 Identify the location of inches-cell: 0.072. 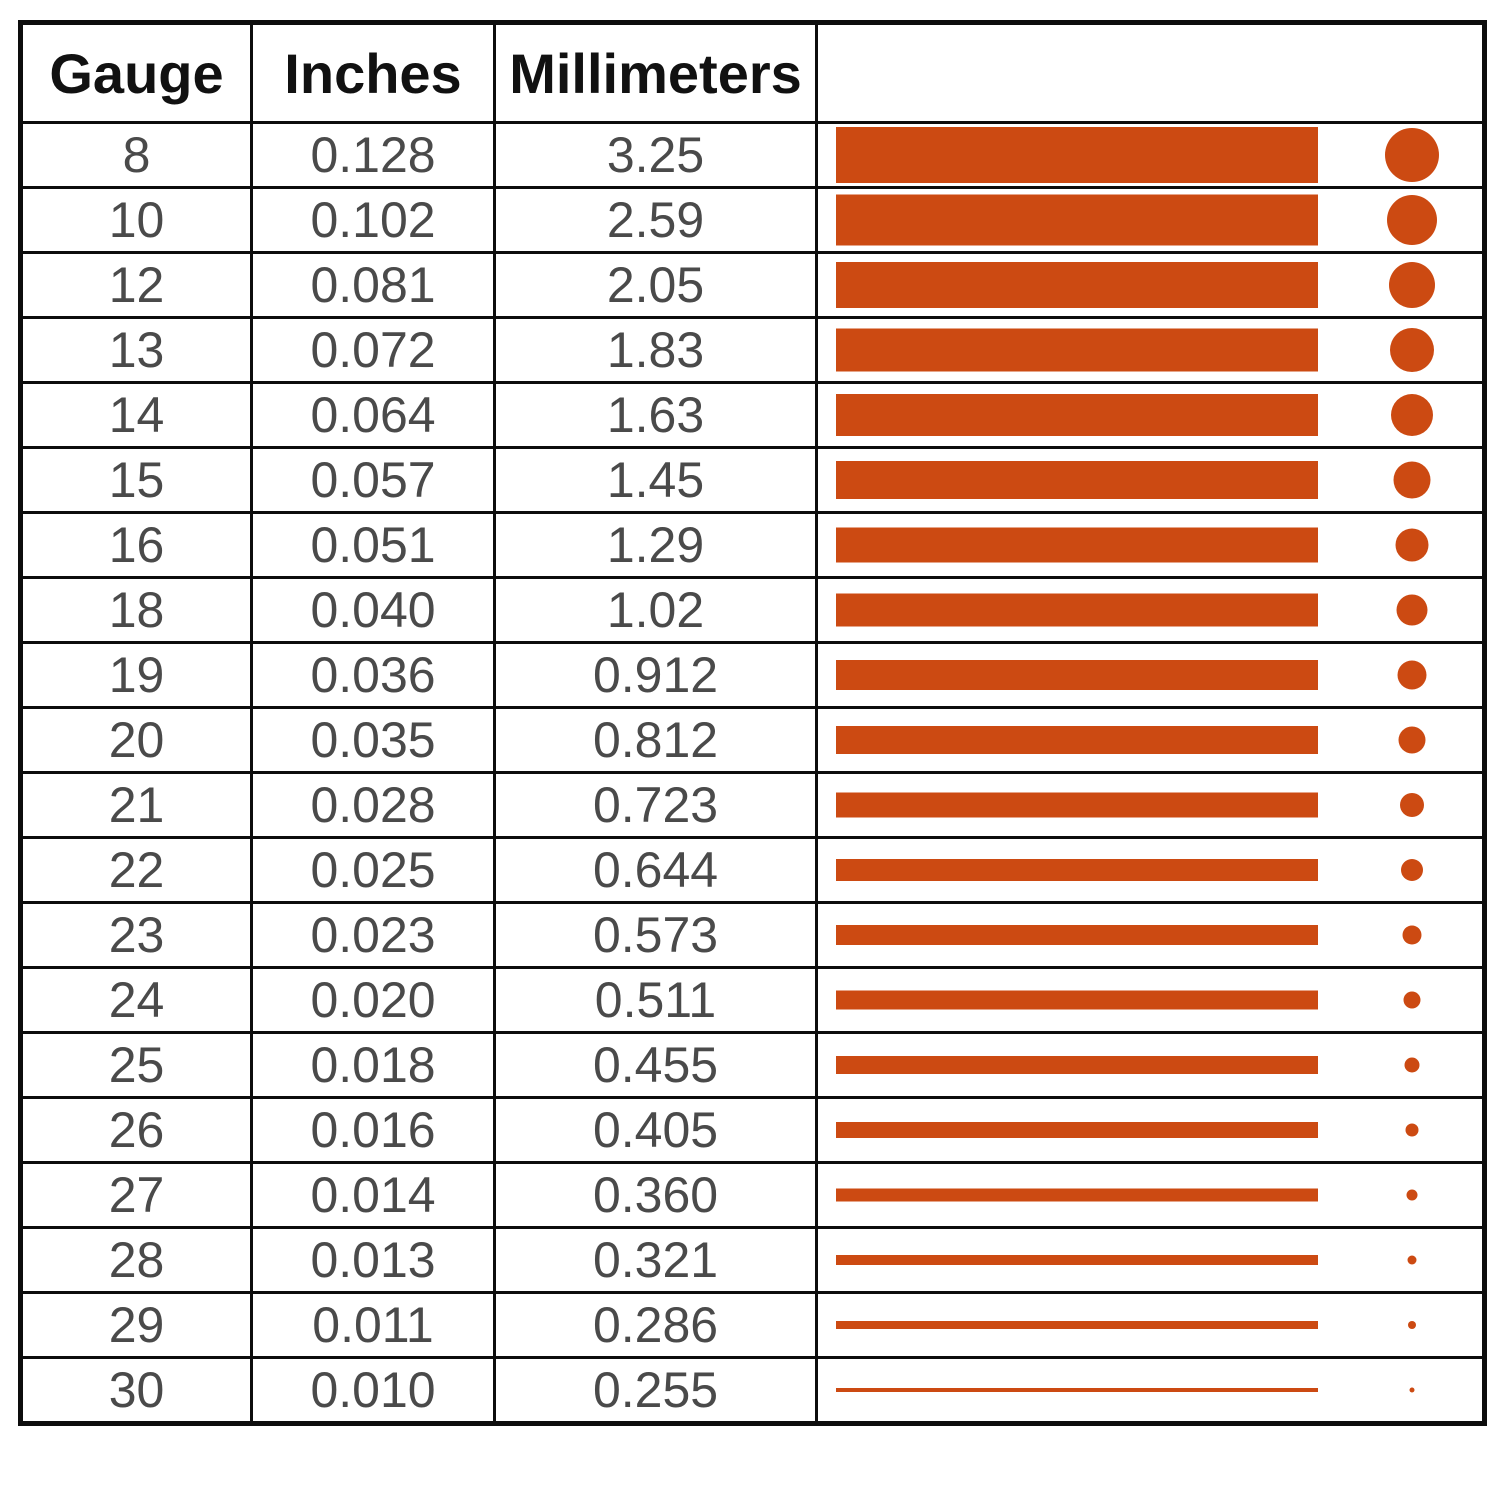
(373, 350).